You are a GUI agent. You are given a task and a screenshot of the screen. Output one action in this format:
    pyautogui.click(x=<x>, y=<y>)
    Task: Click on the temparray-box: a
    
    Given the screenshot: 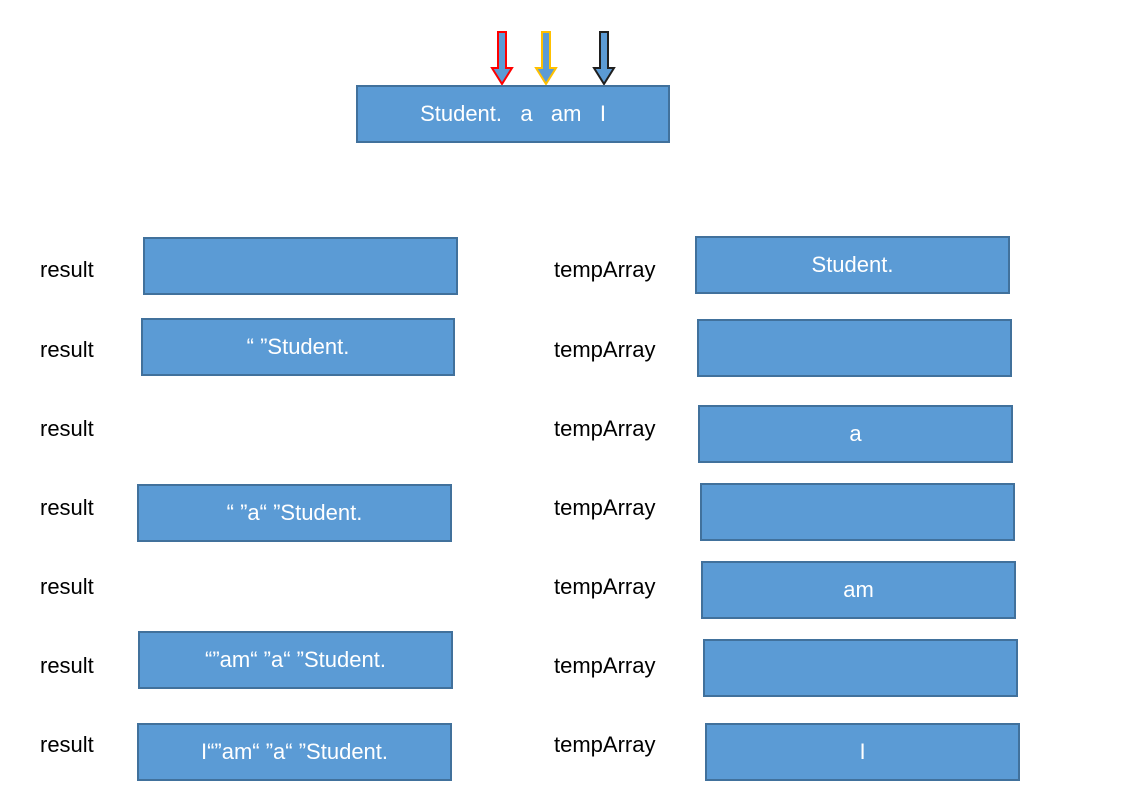 What is the action you would take?
    pyautogui.click(x=855, y=434)
    